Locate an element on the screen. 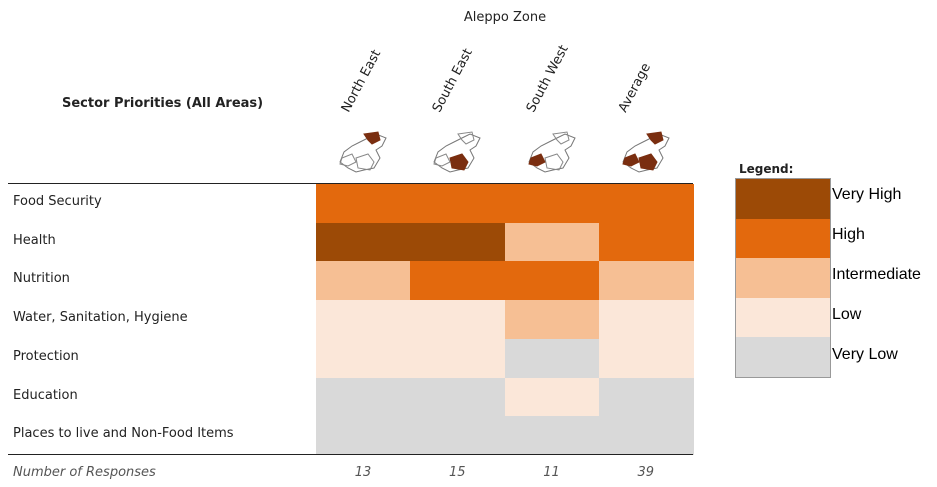  row-label: Education is located at coordinates (45, 395).